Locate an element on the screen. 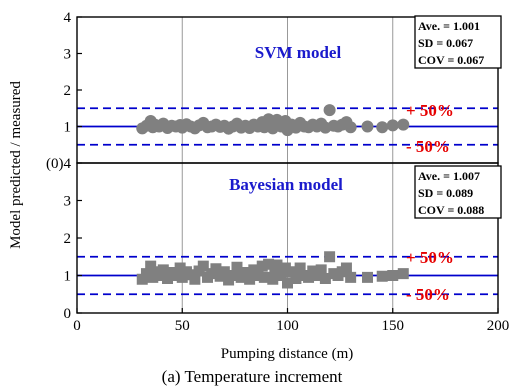 The image size is (517, 389). x-tick-label: 100 is located at coordinates (287, 326).